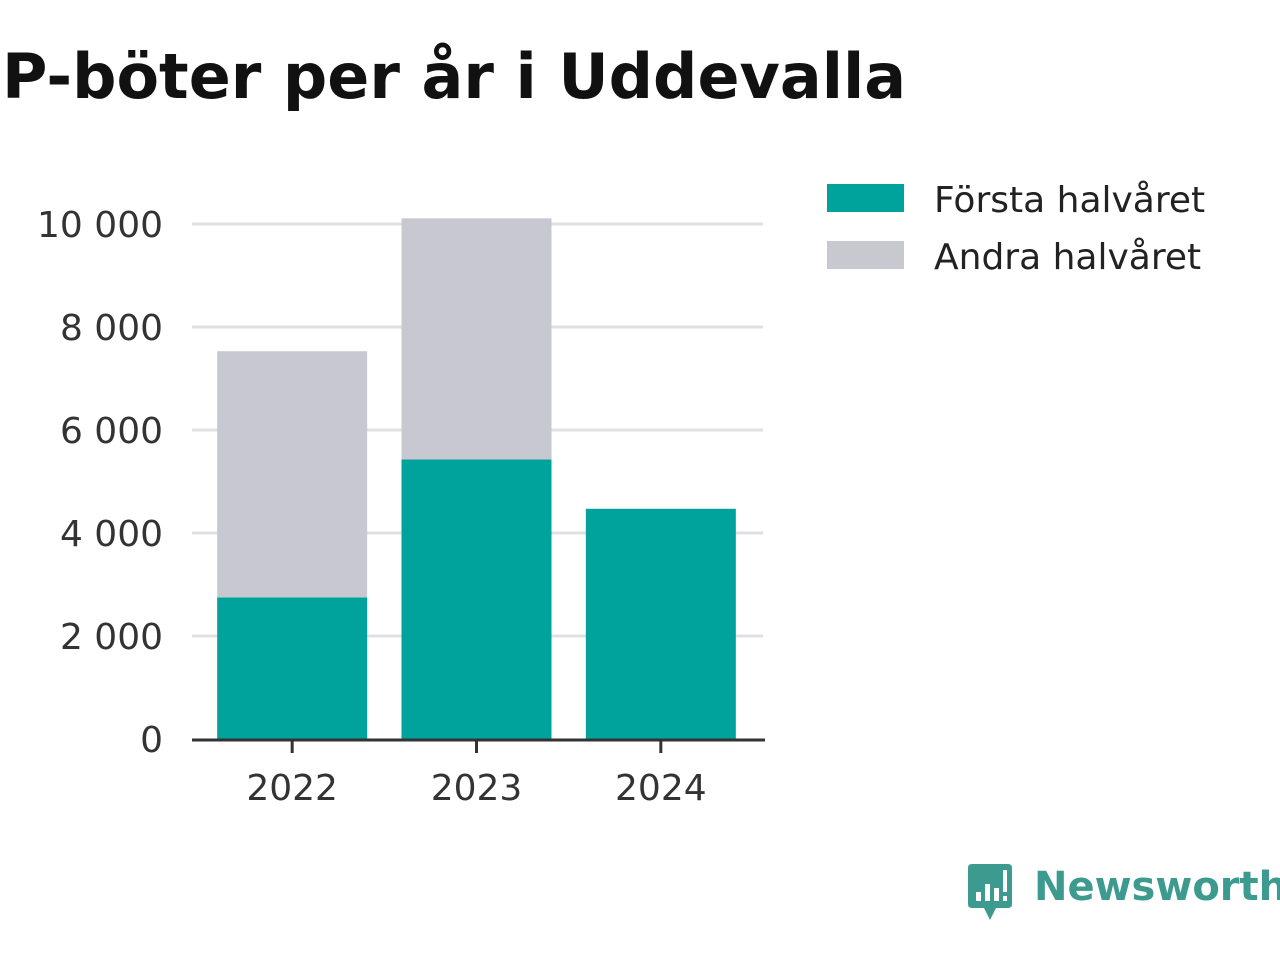 The image size is (1280, 960). I want to click on x-tick-label: 2022, so click(292, 788).